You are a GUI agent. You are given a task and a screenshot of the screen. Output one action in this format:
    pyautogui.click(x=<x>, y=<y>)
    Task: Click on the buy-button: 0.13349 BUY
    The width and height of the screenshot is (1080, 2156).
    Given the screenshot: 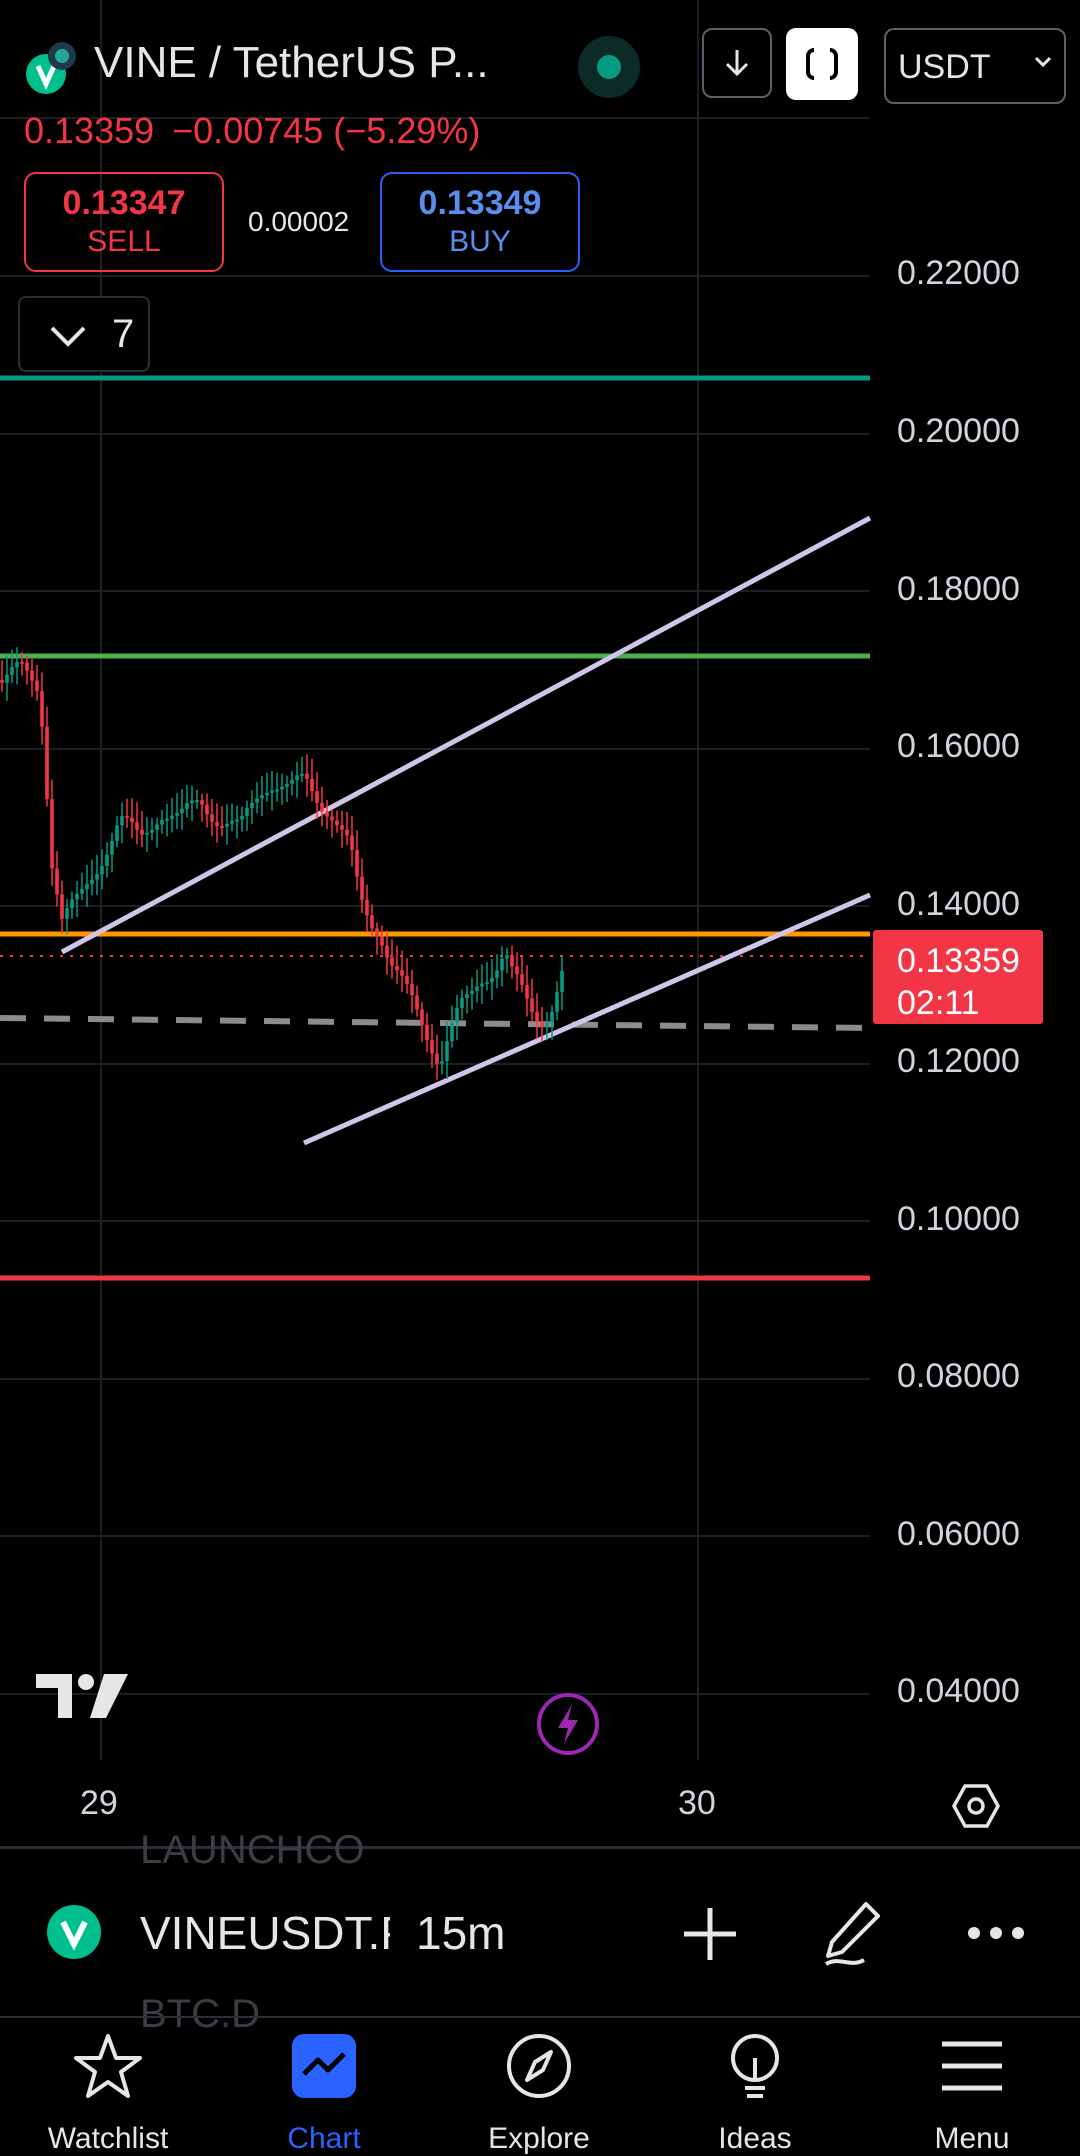 What is the action you would take?
    pyautogui.click(x=480, y=222)
    